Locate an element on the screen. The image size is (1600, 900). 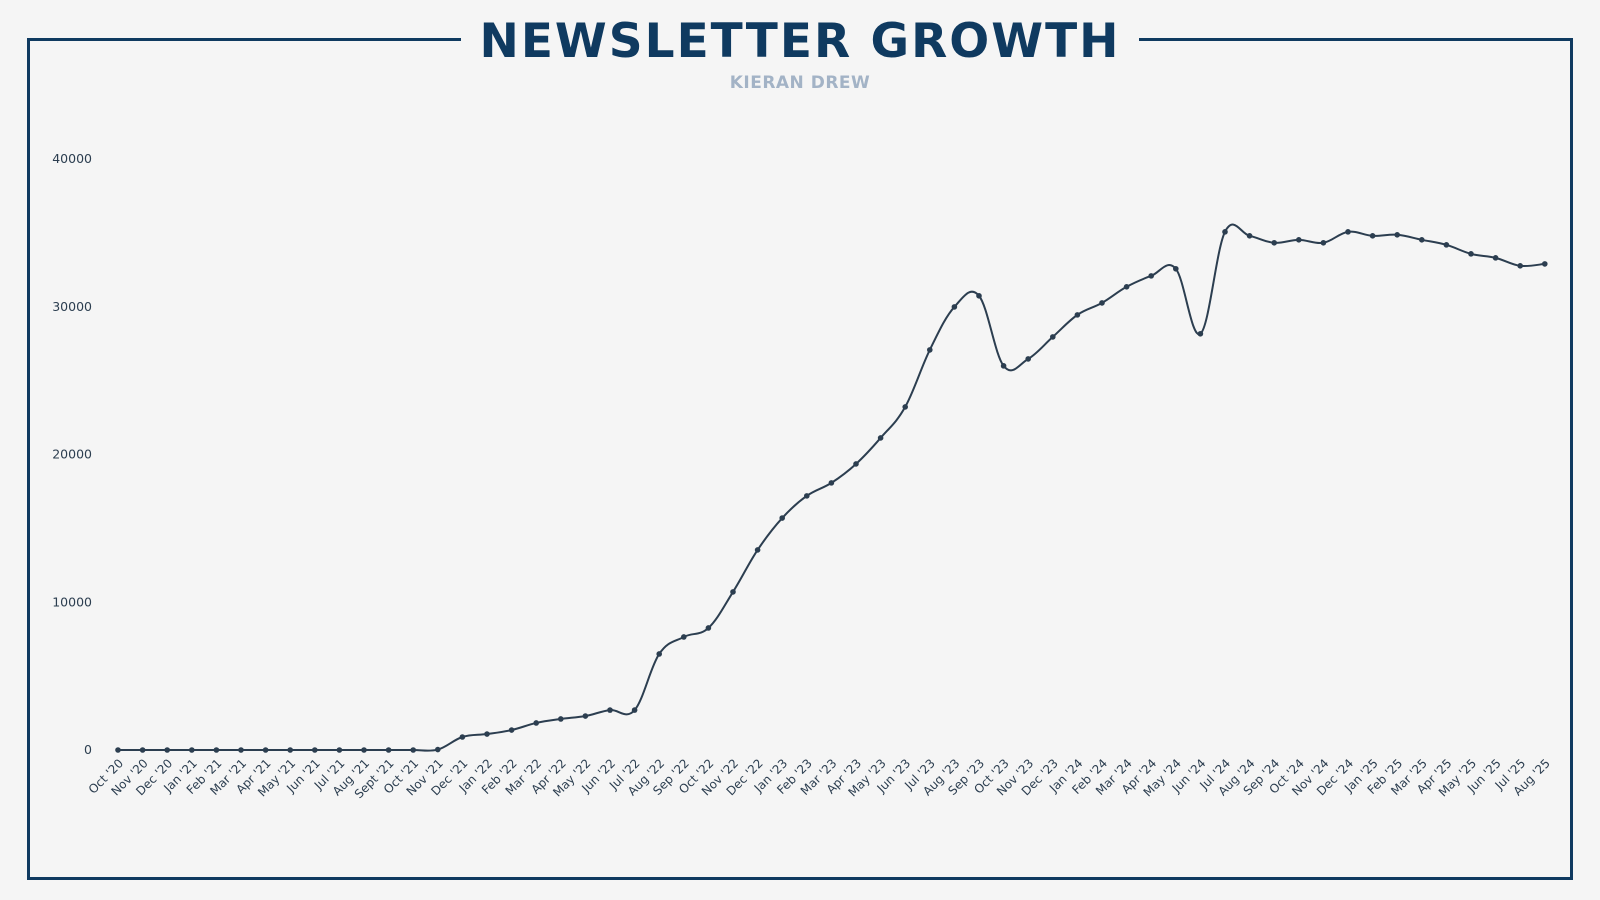
y-tick-label: 0 is located at coordinates (88, 749).